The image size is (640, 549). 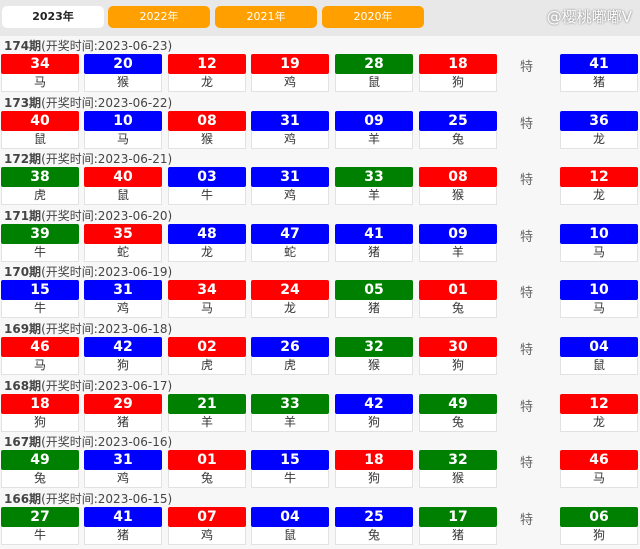 What do you see at coordinates (374, 290) in the screenshot?
I see `ball-number: 05` at bounding box center [374, 290].